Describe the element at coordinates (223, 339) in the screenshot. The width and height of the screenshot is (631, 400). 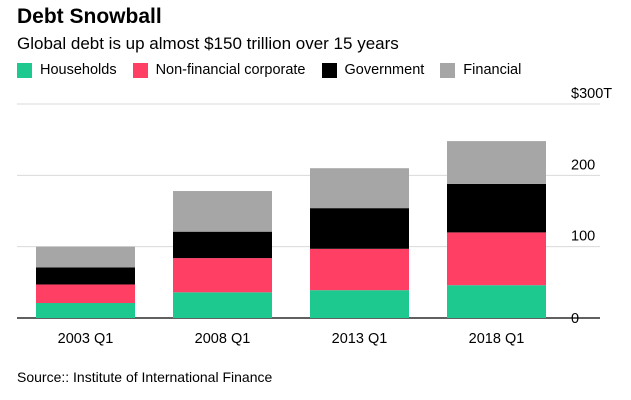
I see `x-tick-label: 2008 Q1` at that location.